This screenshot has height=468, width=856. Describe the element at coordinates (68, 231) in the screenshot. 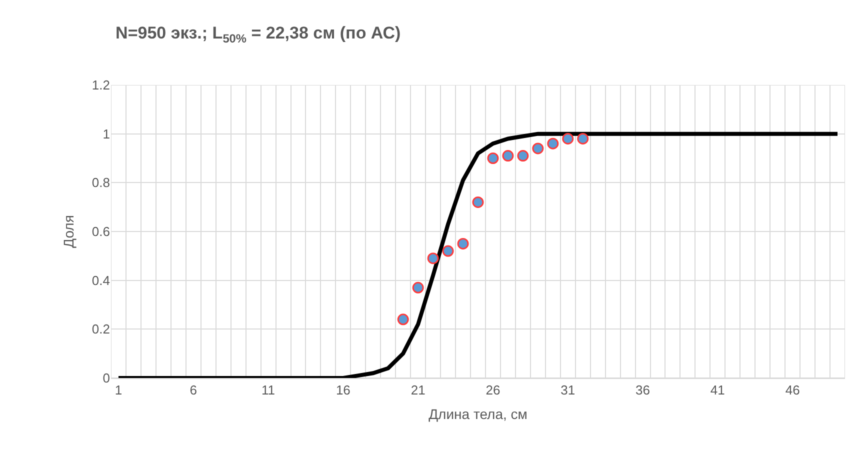

I see `y-axis-title: Доля` at that location.